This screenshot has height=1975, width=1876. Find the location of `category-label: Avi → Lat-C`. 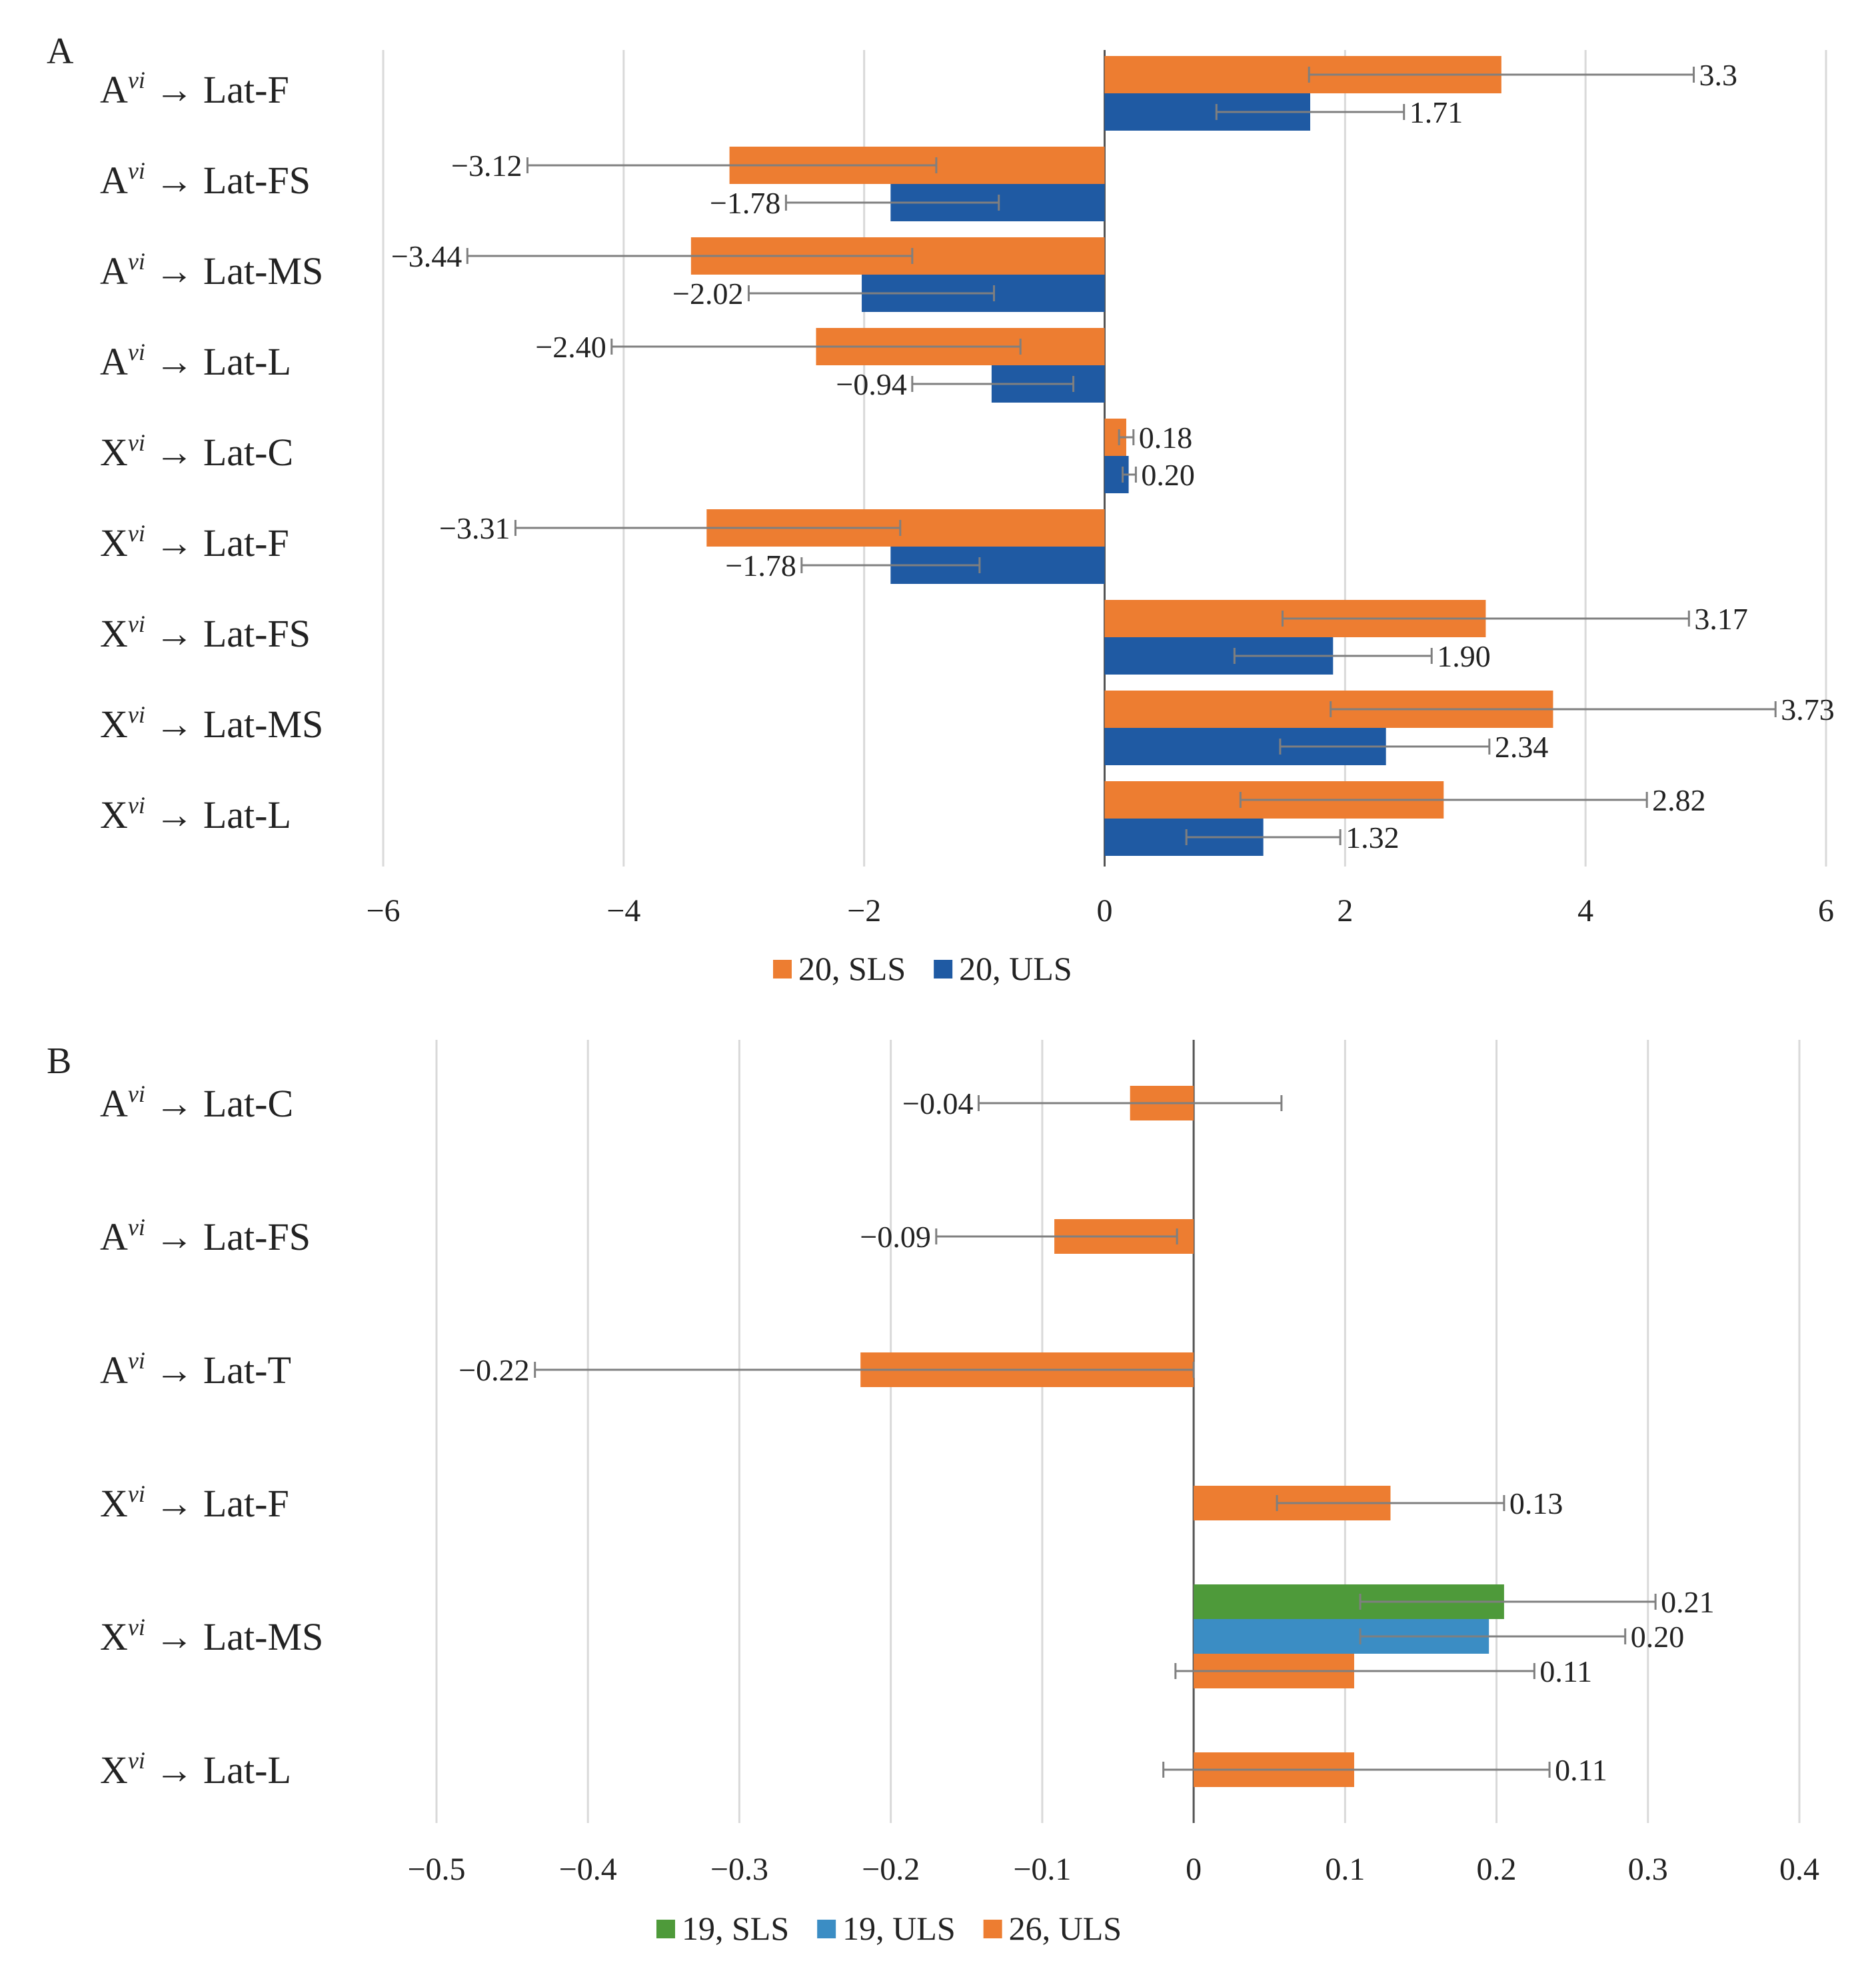

category-label: Avi → Lat-C is located at coordinates (197, 1103).